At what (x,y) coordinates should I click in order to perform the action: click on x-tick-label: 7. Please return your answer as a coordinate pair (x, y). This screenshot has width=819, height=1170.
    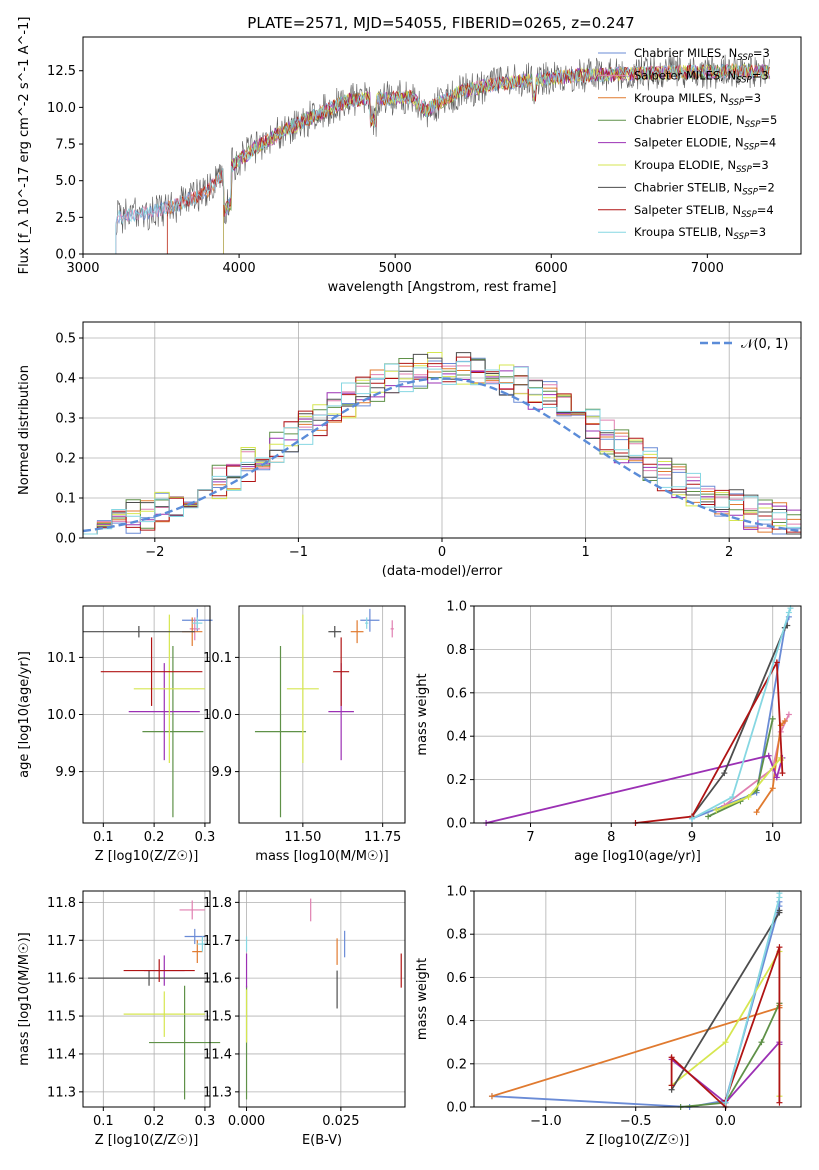
    Looking at the image, I should click on (530, 837).